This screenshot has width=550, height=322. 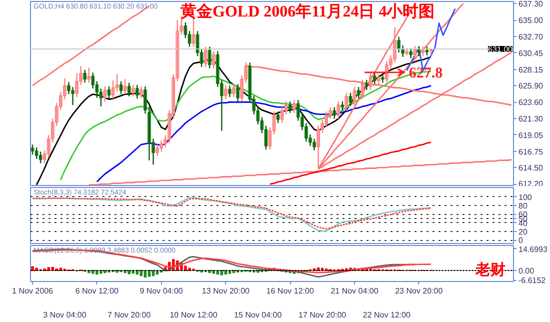 What do you see at coordinates (526, 271) in the screenshot?
I see `y-tick-label: 0.00` at bounding box center [526, 271].